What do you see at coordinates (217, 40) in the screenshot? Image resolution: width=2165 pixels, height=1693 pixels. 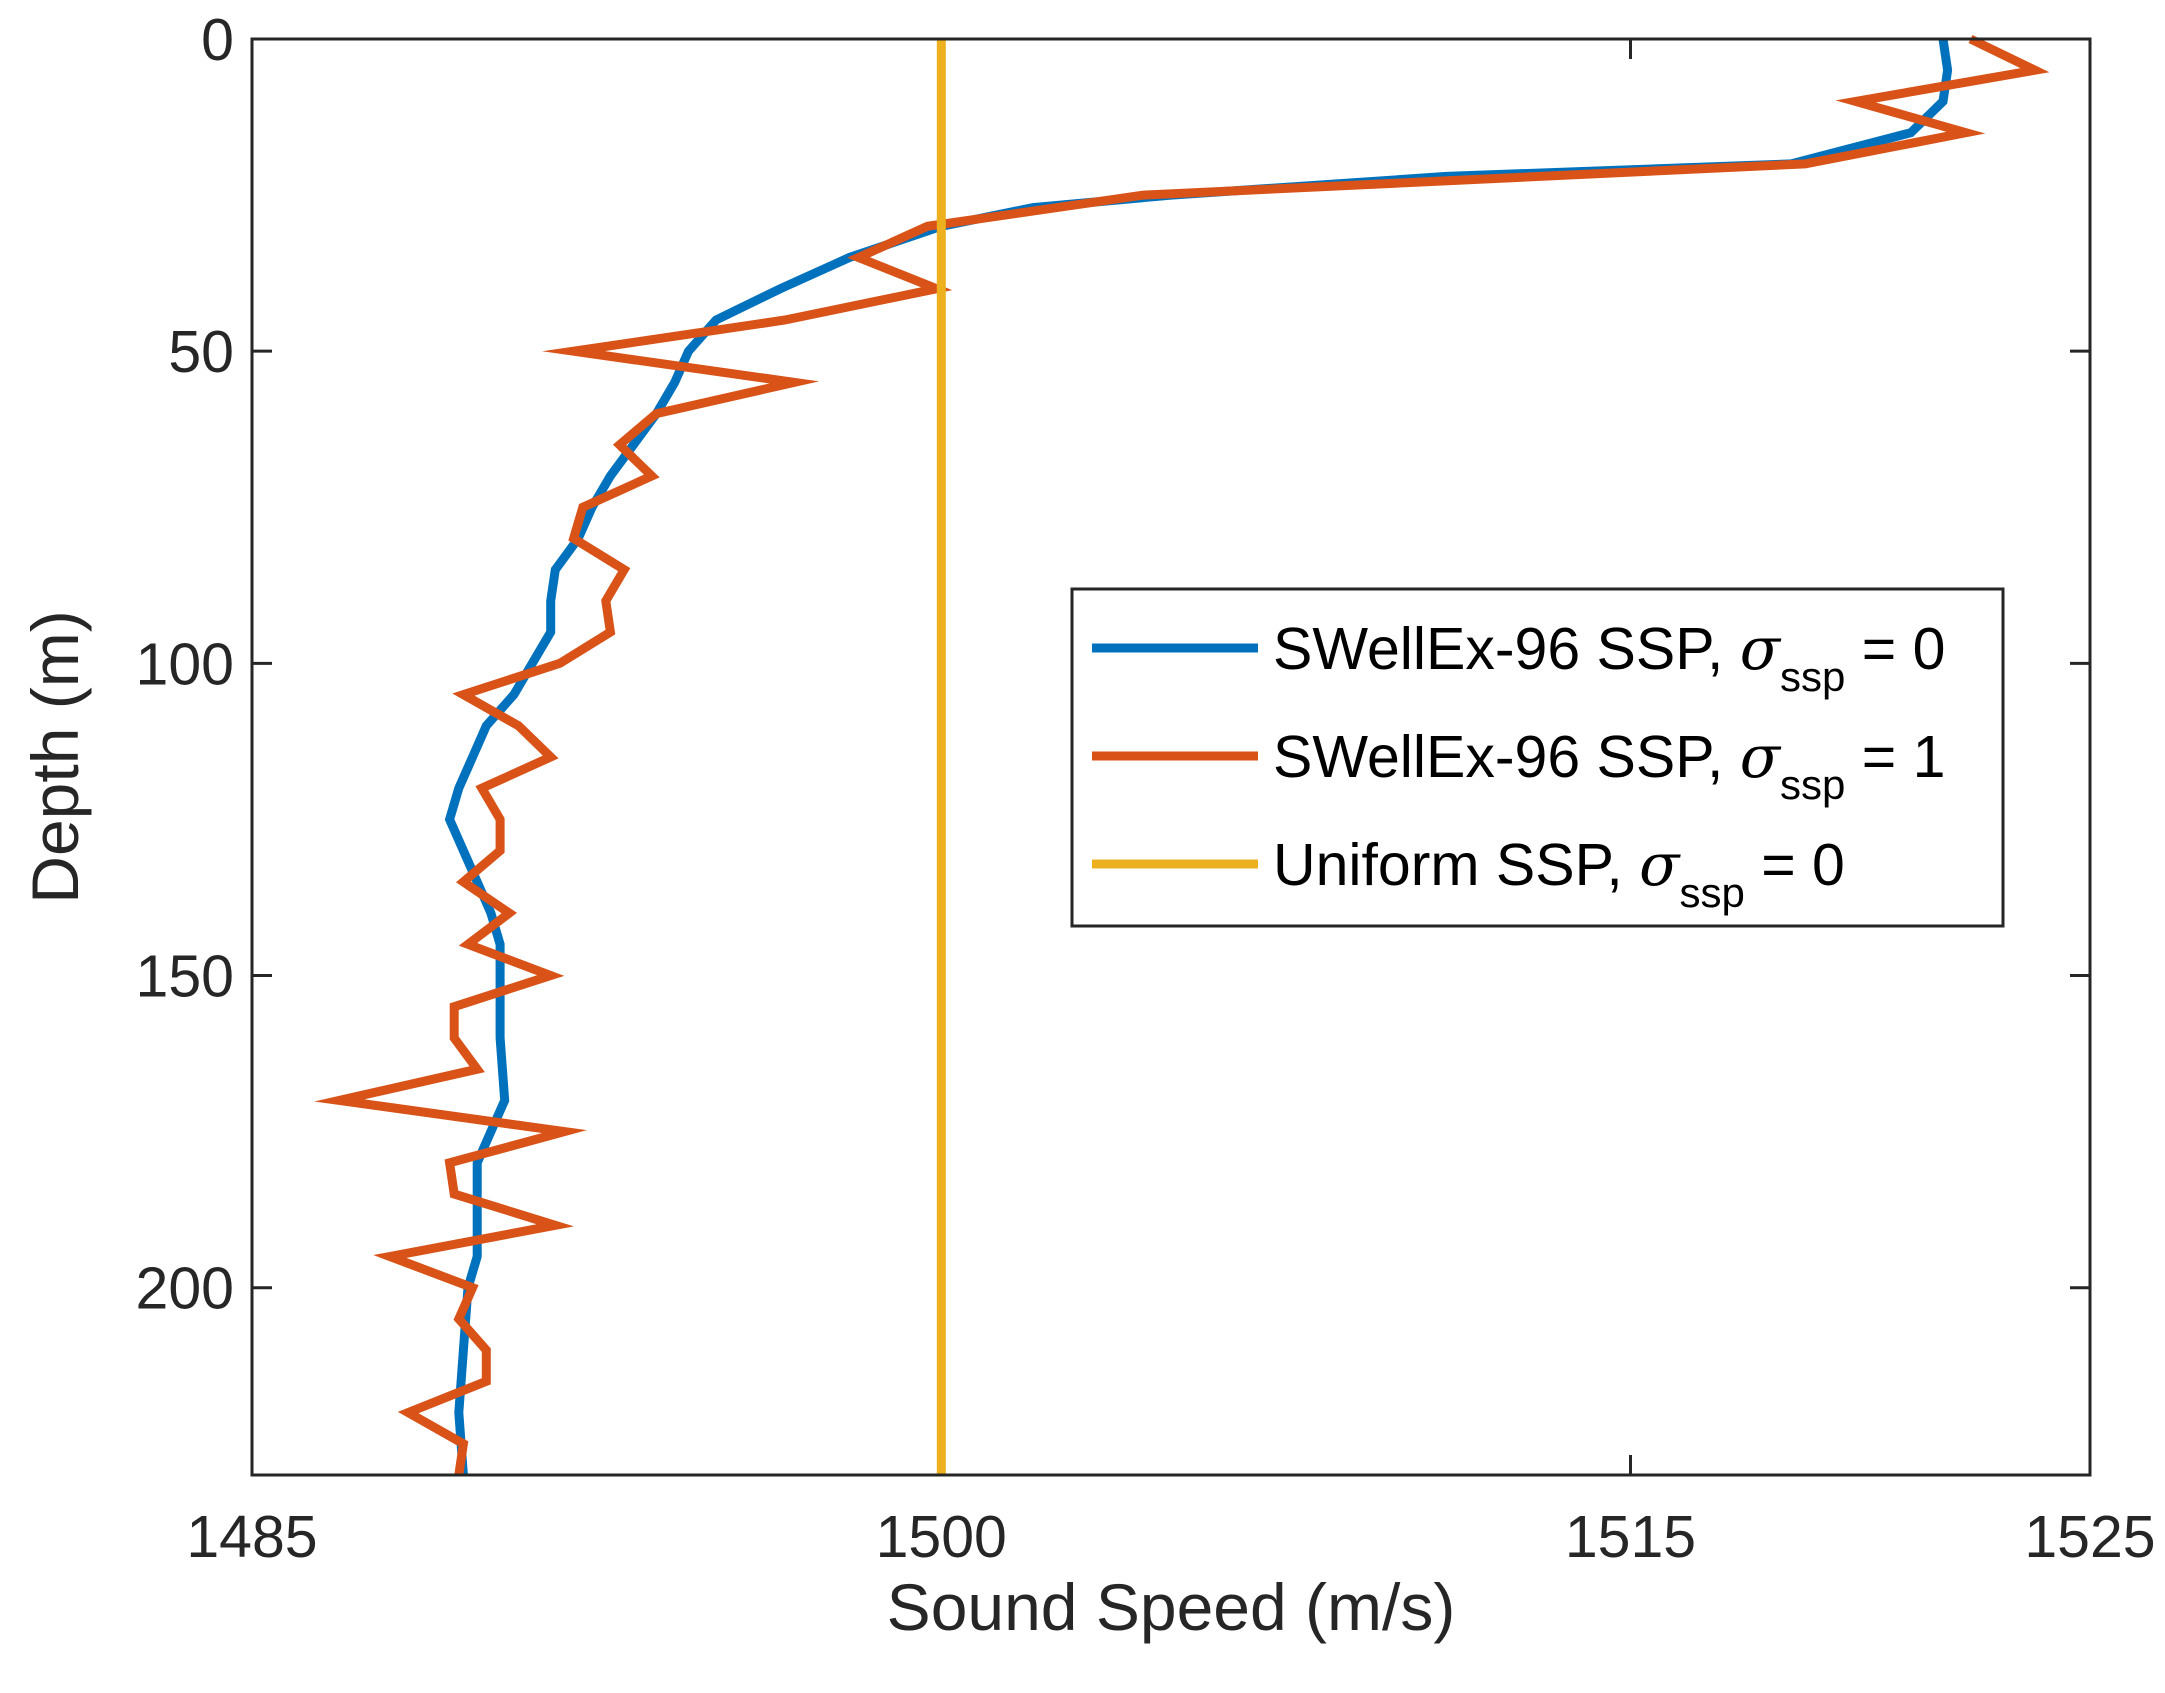 I see `y-tick-label: 0` at bounding box center [217, 40].